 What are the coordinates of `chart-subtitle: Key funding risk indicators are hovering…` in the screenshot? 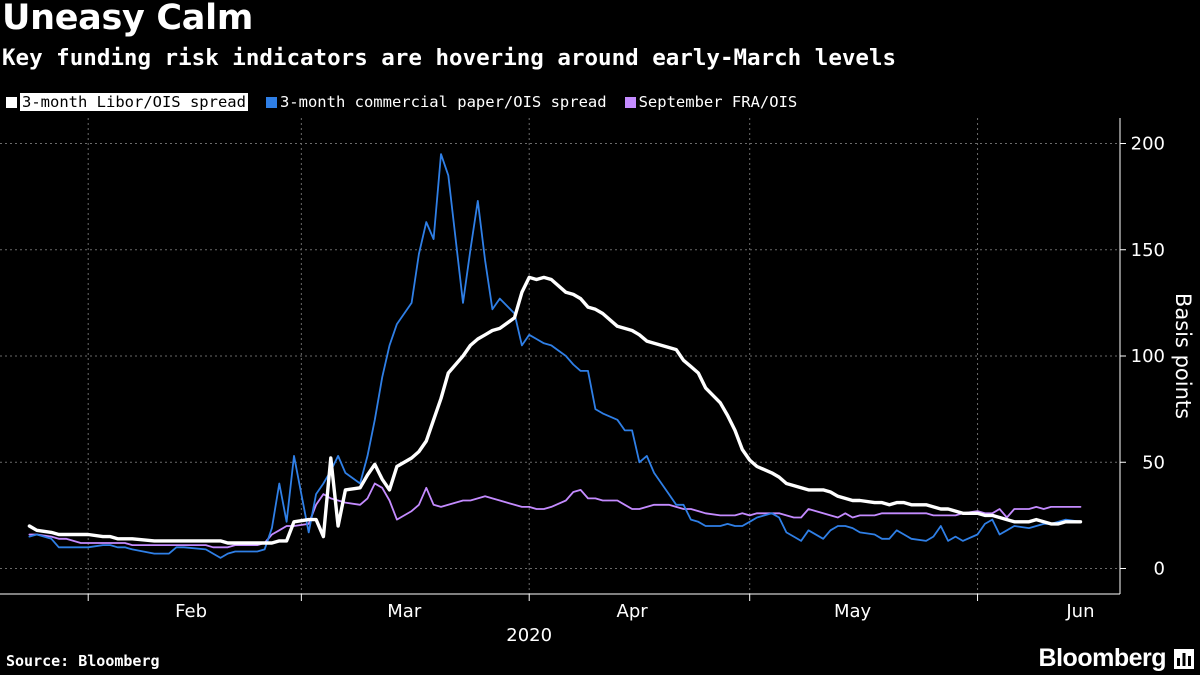 It's located at (449, 58).